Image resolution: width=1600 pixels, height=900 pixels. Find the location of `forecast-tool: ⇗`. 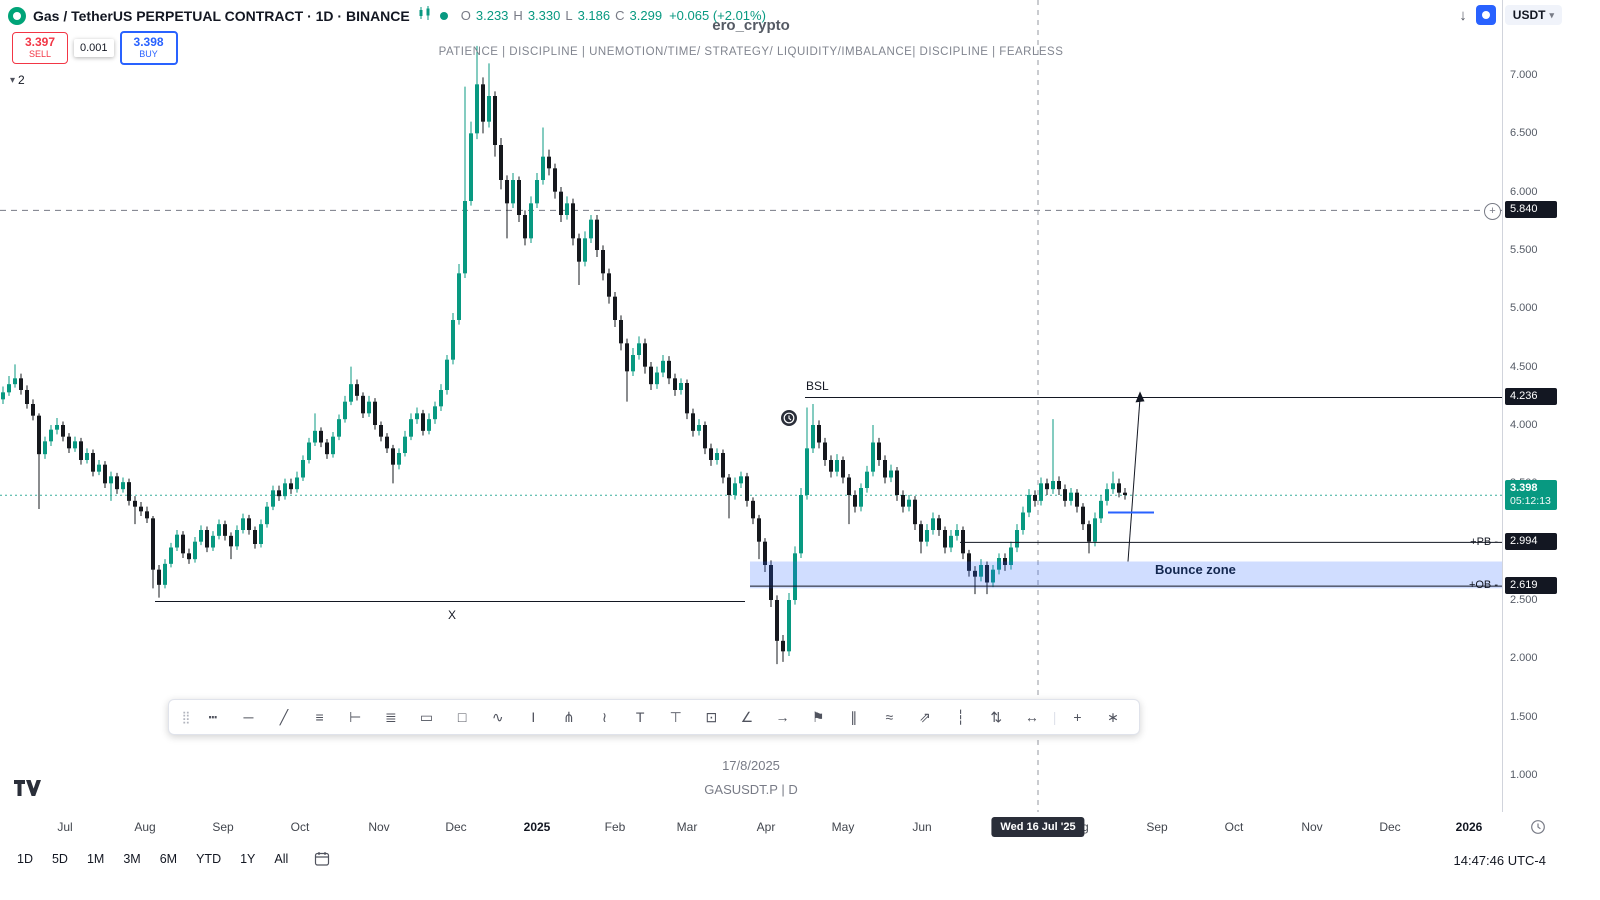

forecast-tool: ⇗ is located at coordinates (925, 717).